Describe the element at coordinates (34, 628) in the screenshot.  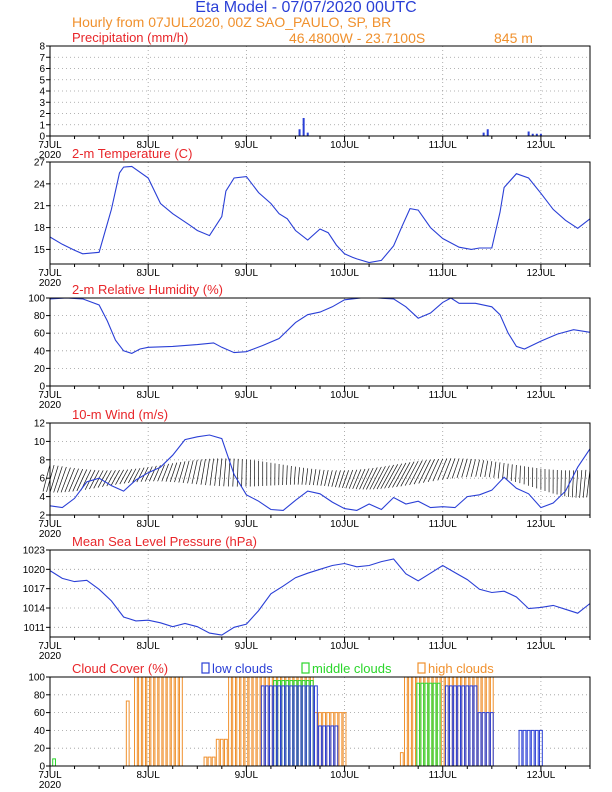
I see `y-tick-label: 1011` at that location.